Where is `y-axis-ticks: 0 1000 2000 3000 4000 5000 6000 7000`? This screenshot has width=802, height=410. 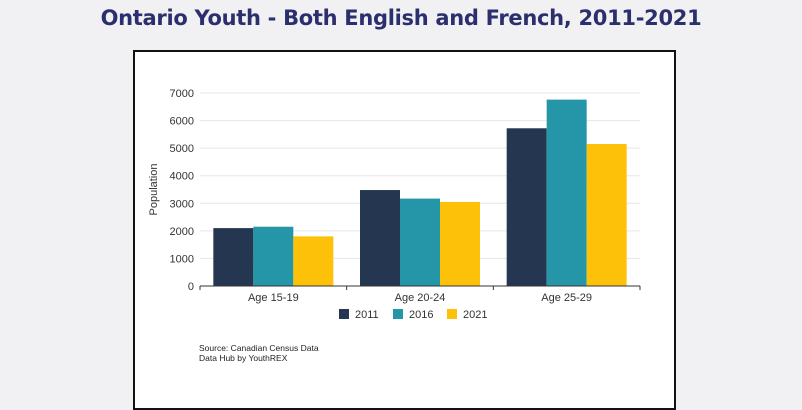
y-axis-ticks: 0 1000 2000 3000 4000 5000 6000 7000 is located at coordinates (182, 190).